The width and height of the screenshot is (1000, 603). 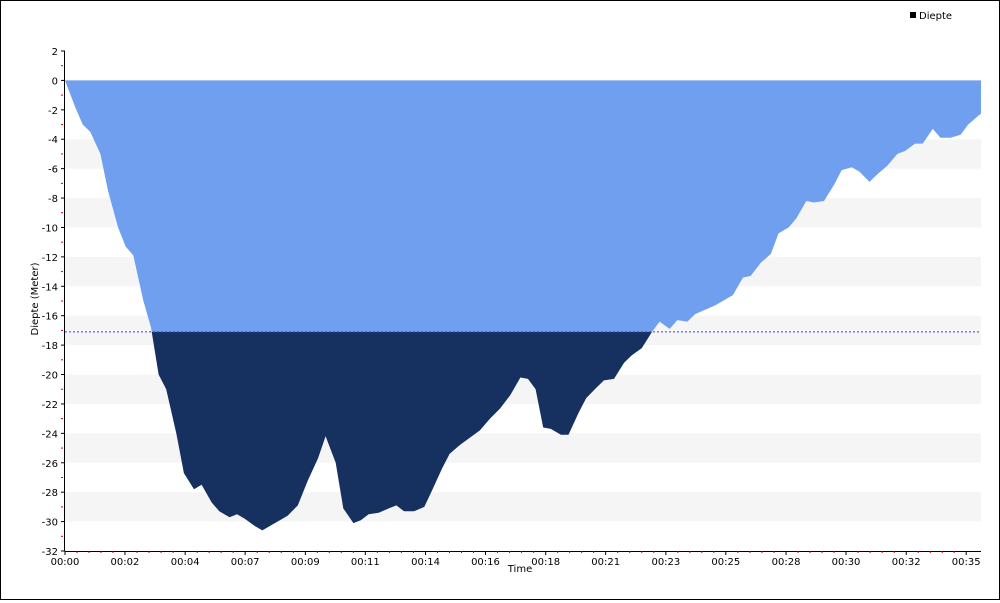 What do you see at coordinates (35, 298) in the screenshot?
I see `y-axis-title: Diepte (Meter)` at bounding box center [35, 298].